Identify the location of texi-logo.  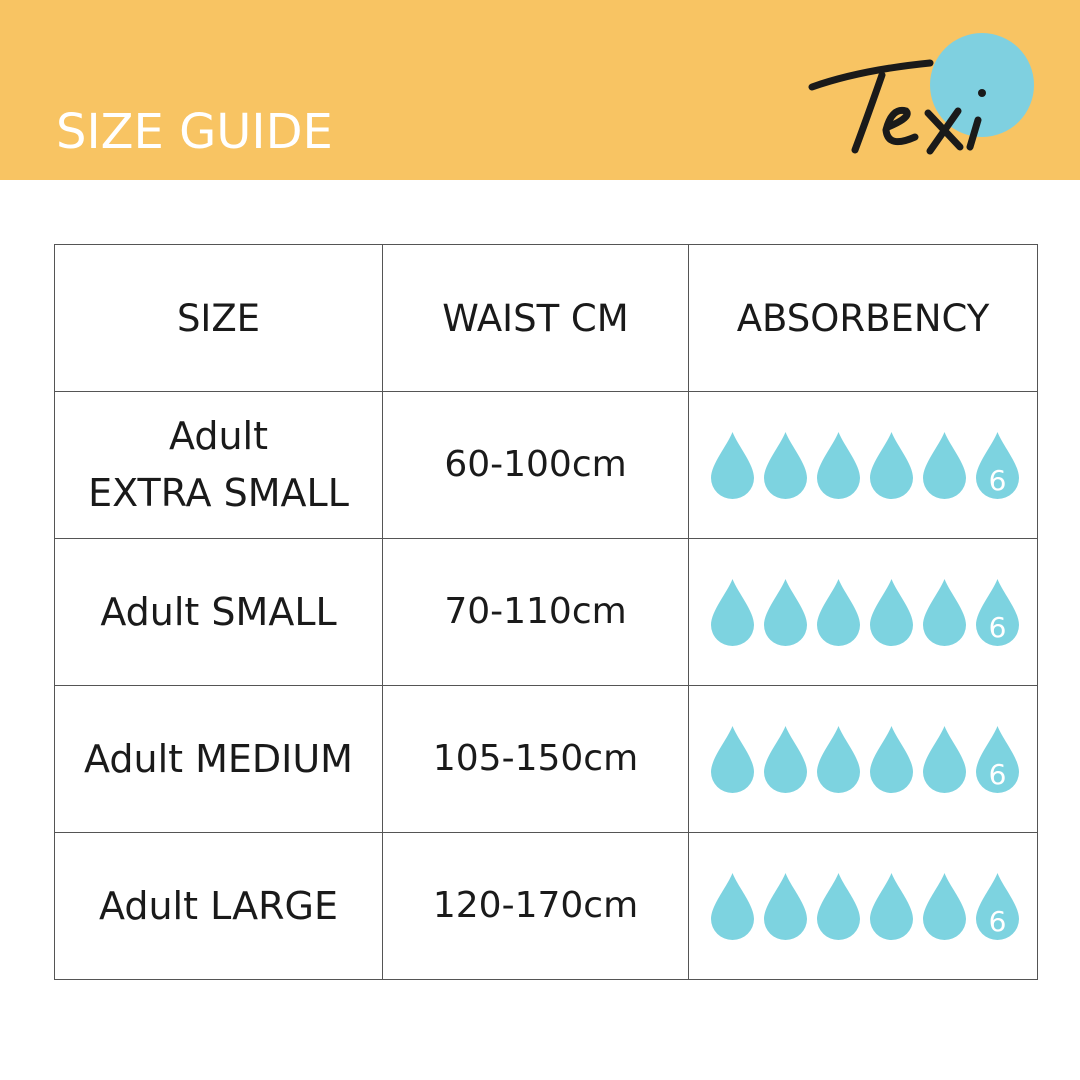
(921, 94).